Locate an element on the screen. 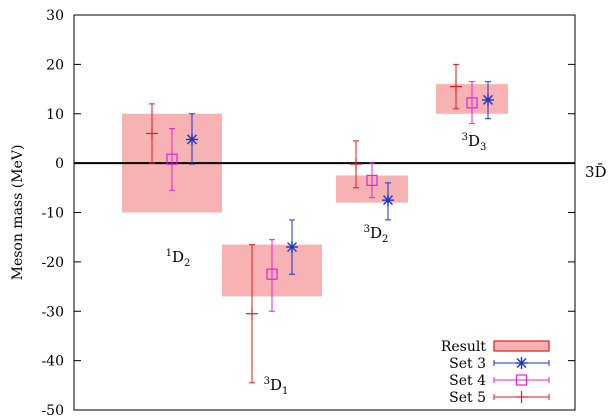 This screenshot has width=610, height=418. state-label-1D2: 1D2 is located at coordinates (178, 258).